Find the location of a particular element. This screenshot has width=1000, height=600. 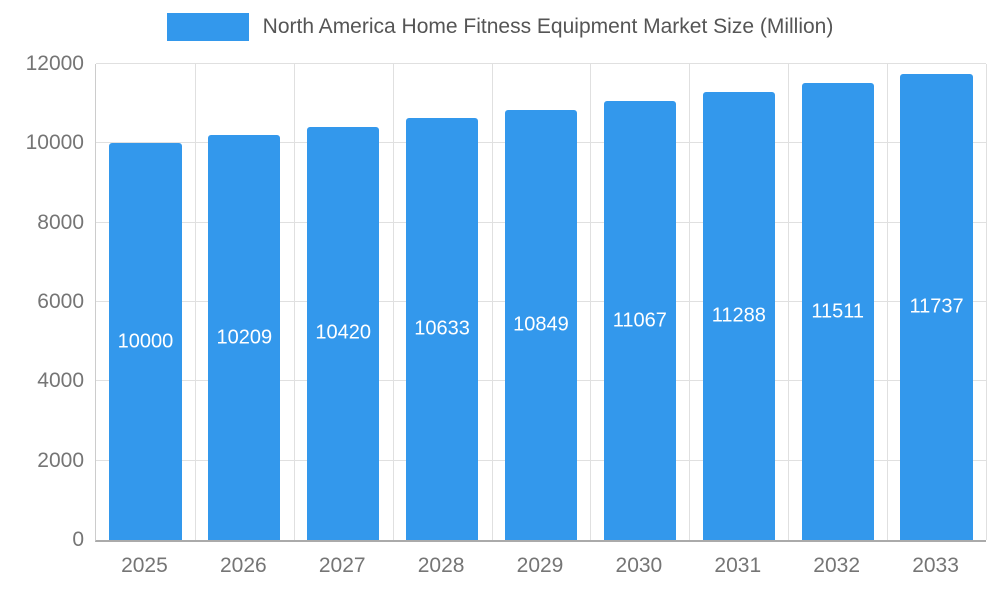

bar-value-label: 11511 is located at coordinates (837, 311).